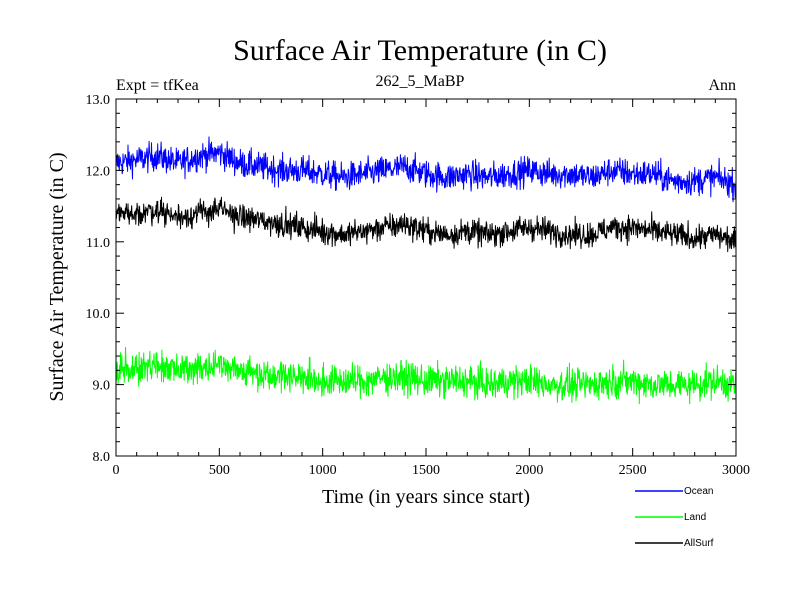 This screenshot has width=800, height=600. Describe the element at coordinates (57, 276) in the screenshot. I see `y-axis-label: Surface Air Temperature (in C)` at that location.